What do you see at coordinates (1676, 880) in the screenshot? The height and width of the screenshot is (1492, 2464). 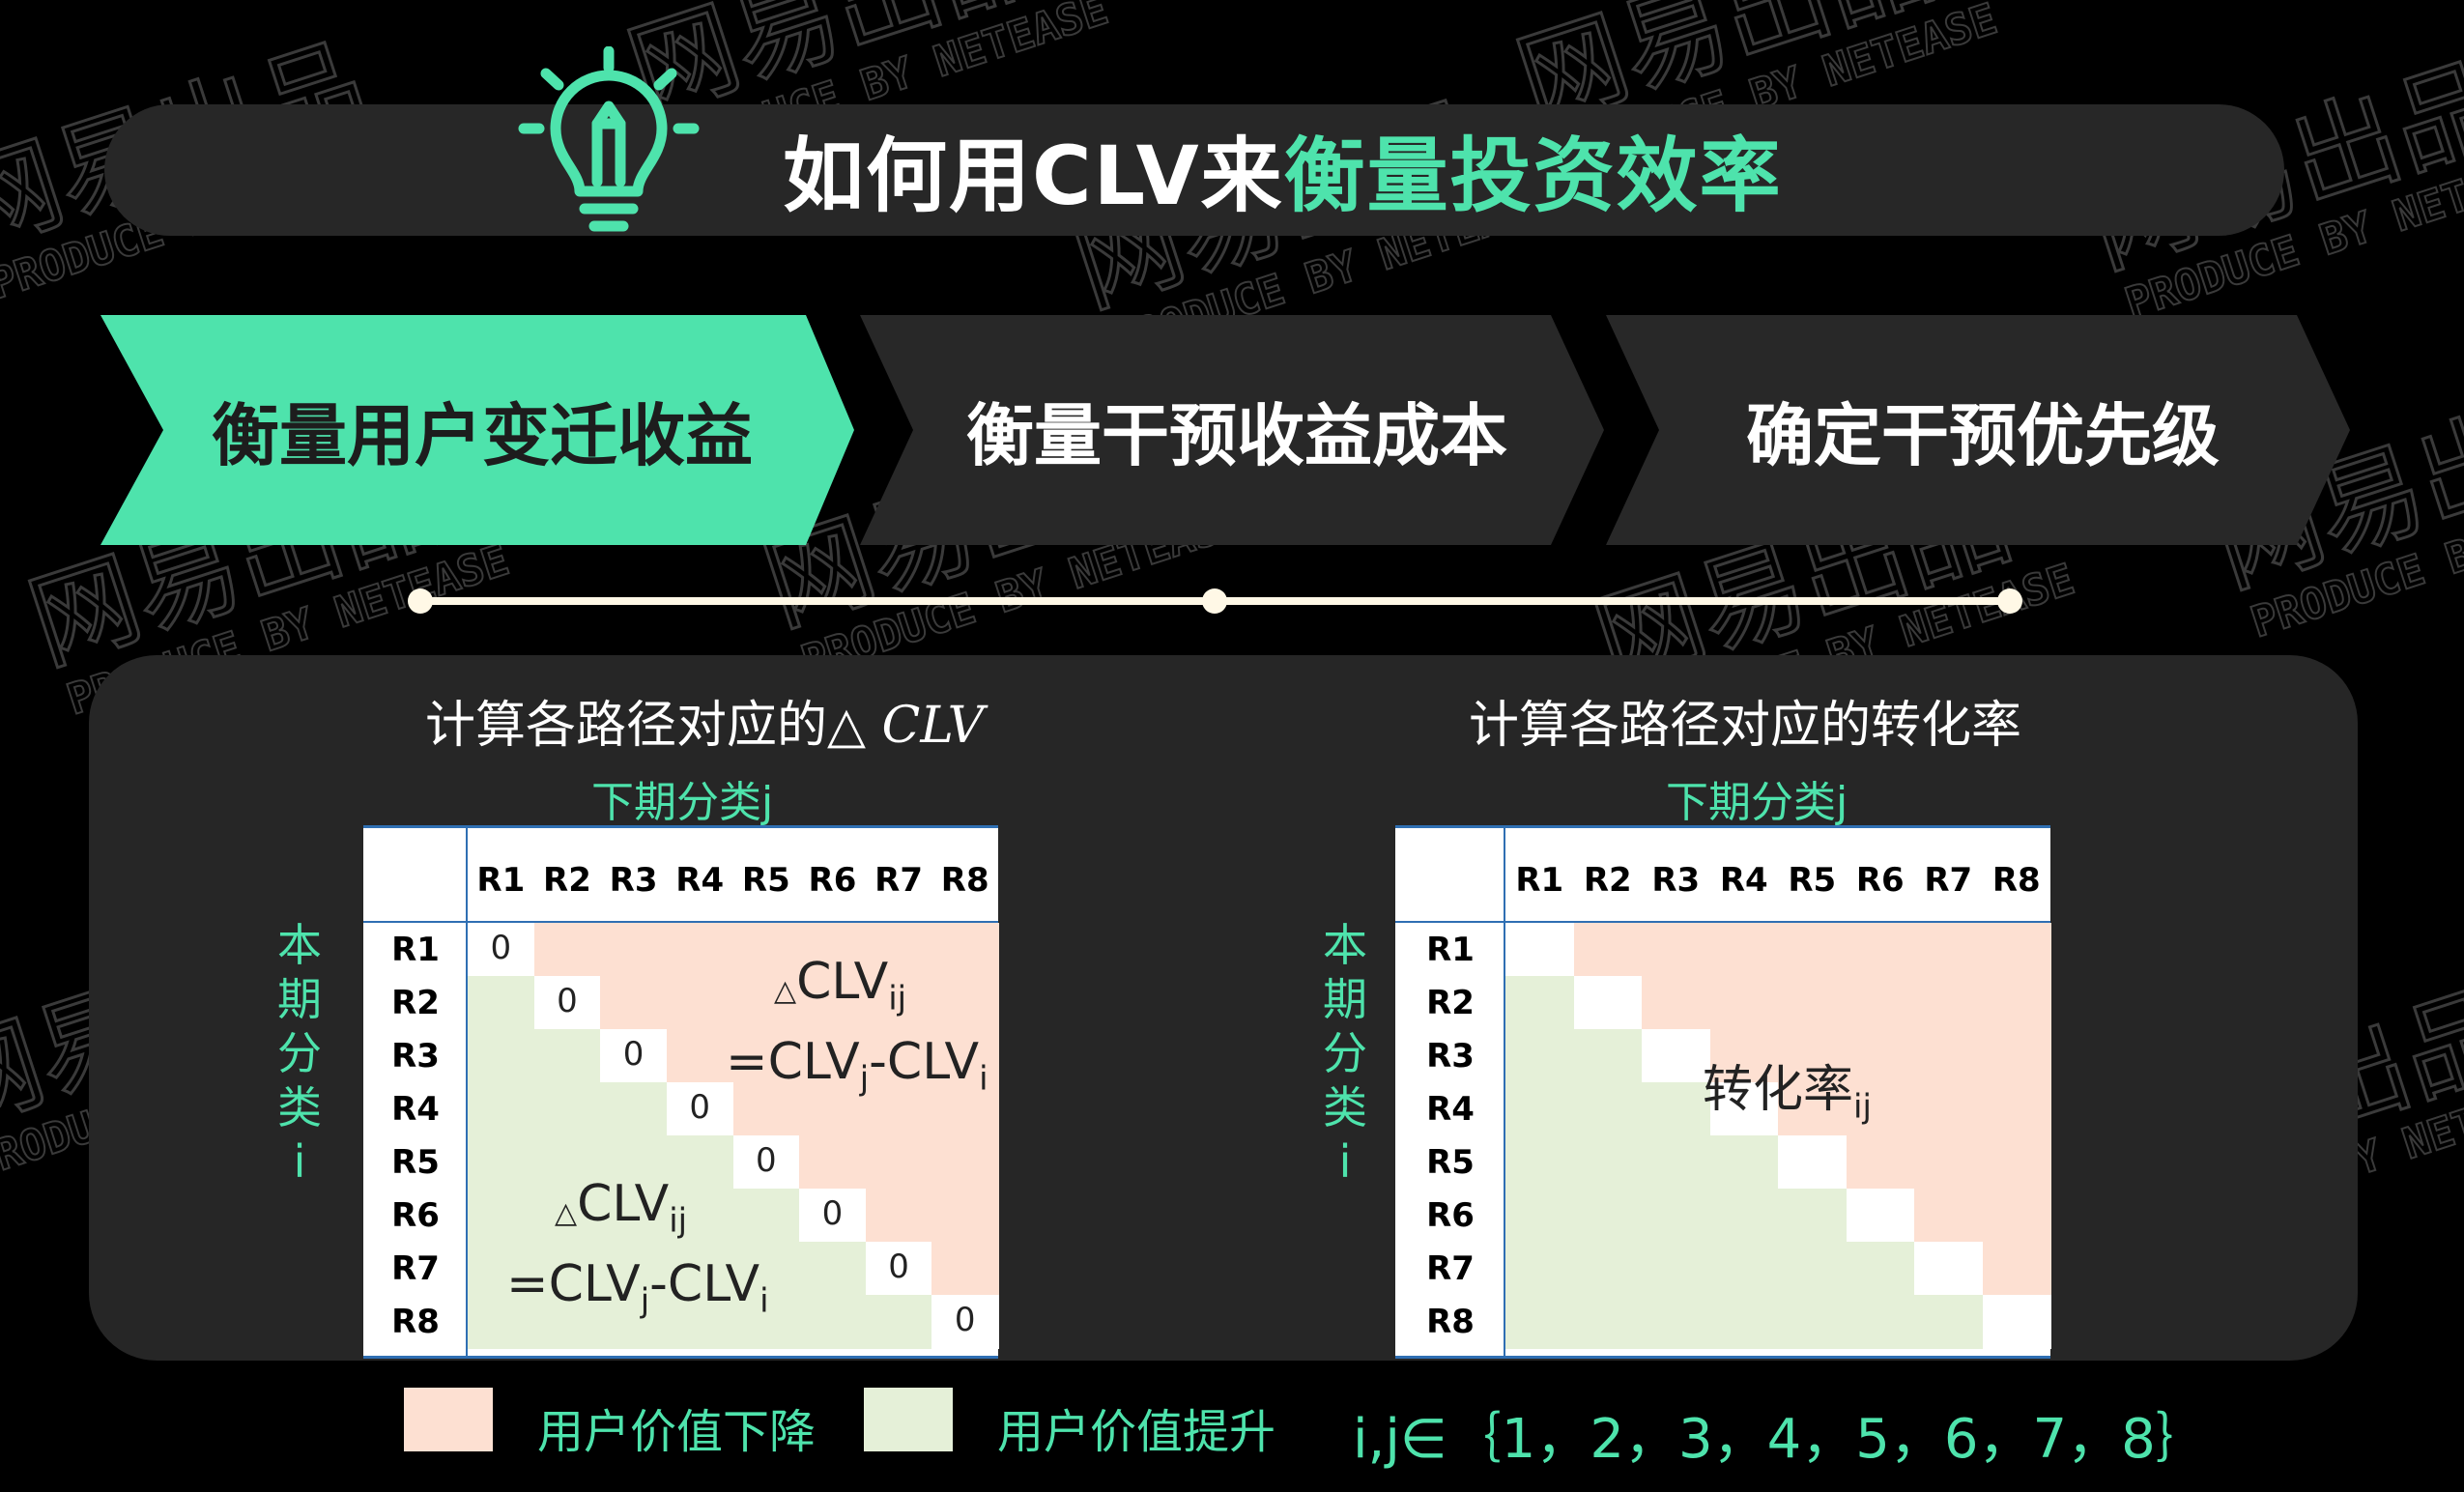 I see `column-header: R3` at bounding box center [1676, 880].